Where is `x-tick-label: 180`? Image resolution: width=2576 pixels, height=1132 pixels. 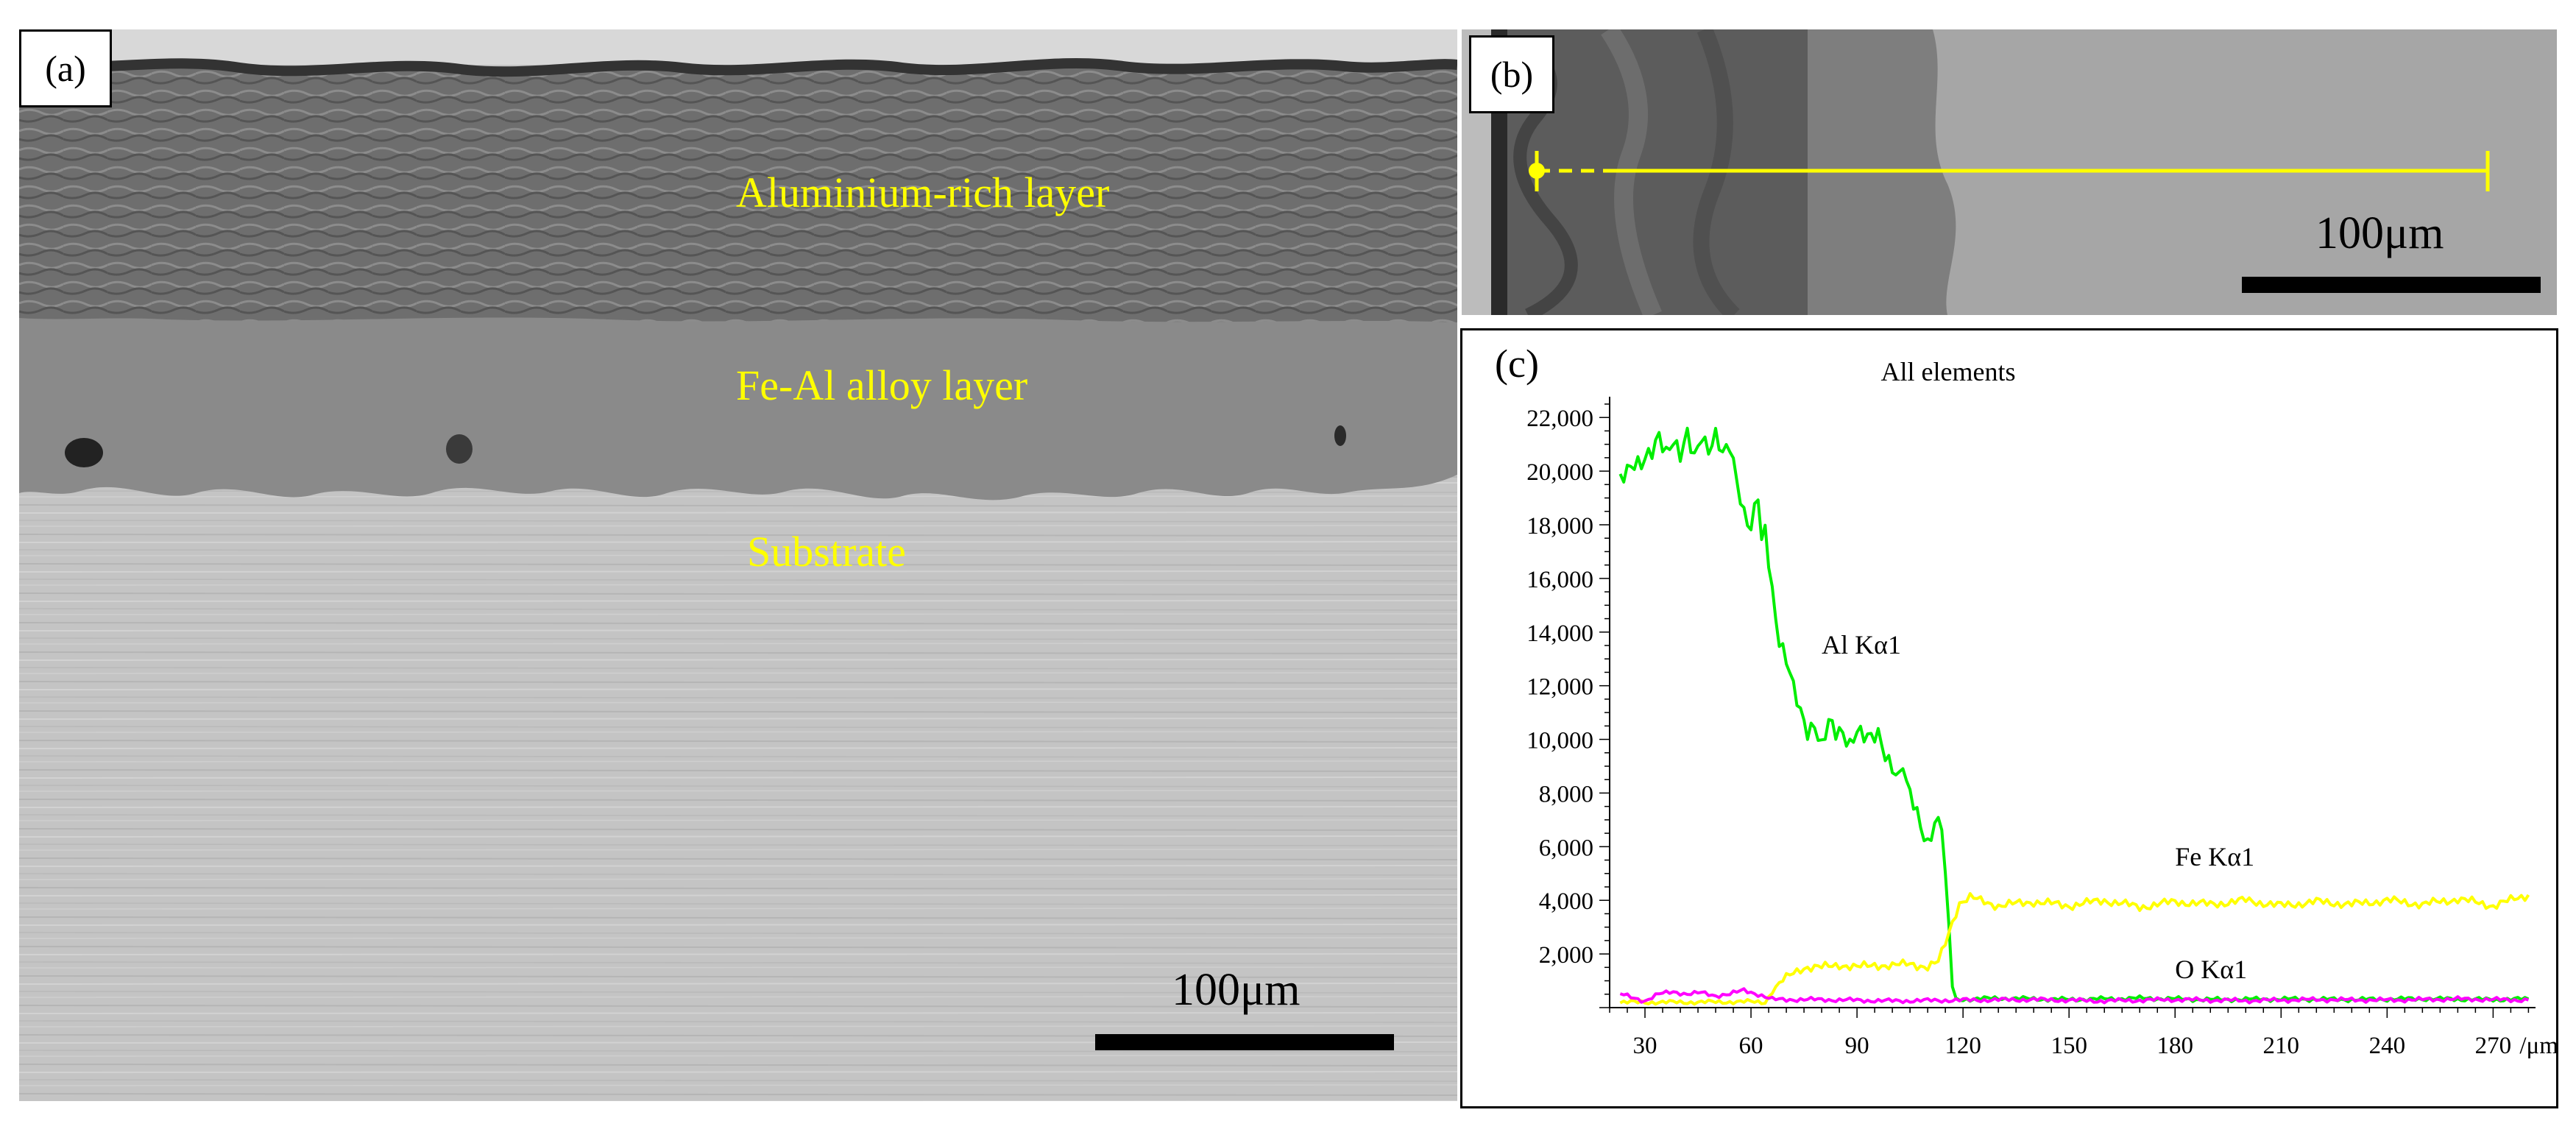 x-tick-label: 180 is located at coordinates (2174, 1046).